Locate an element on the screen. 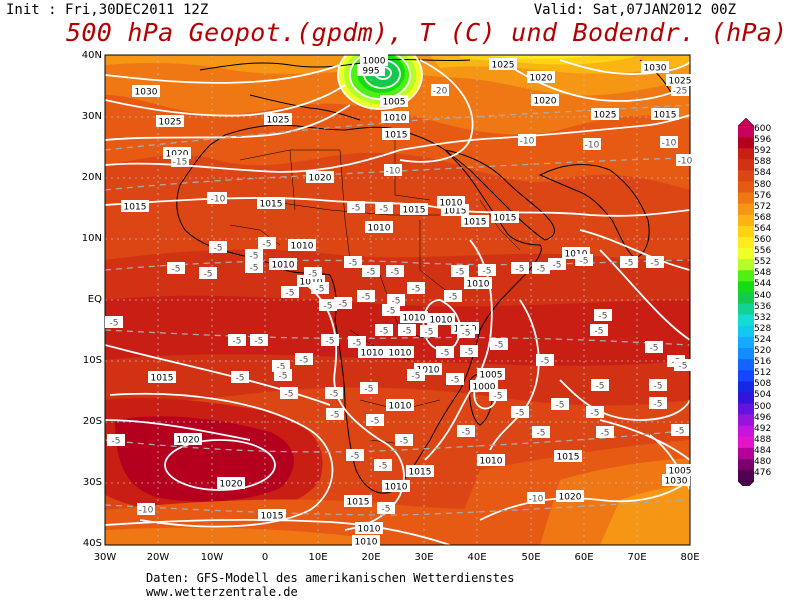  legend-bottom-arrow is located at coordinates (746, 483).